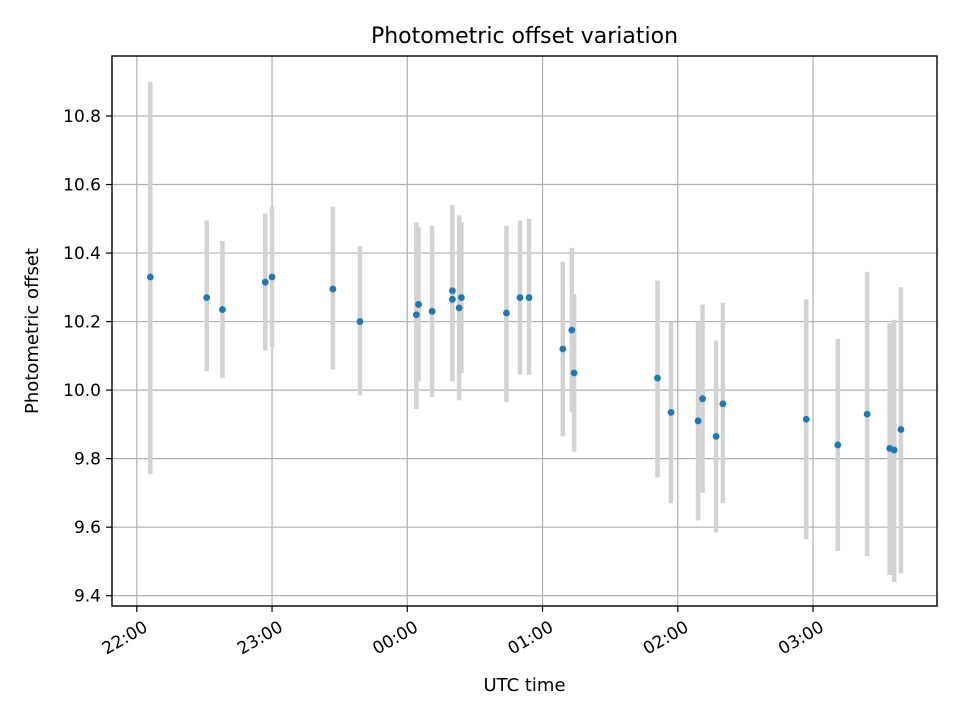 This screenshot has height=720, width=960. What do you see at coordinates (666, 638) in the screenshot?
I see `x-tick-label: 02:00` at bounding box center [666, 638].